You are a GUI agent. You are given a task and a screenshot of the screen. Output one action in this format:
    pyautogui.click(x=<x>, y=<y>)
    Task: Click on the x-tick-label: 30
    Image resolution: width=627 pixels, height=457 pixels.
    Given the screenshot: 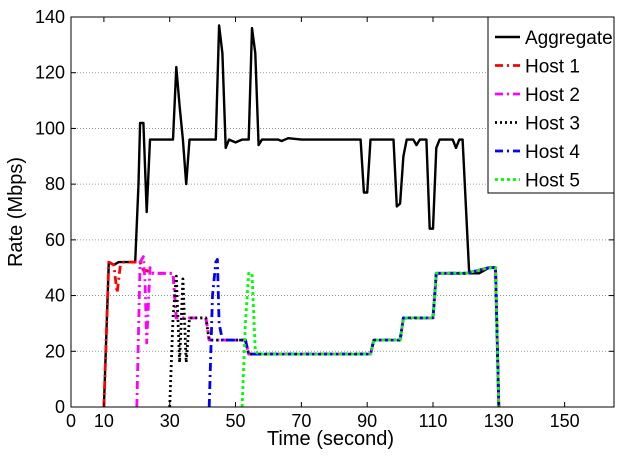 What is the action you would take?
    pyautogui.click(x=170, y=421)
    